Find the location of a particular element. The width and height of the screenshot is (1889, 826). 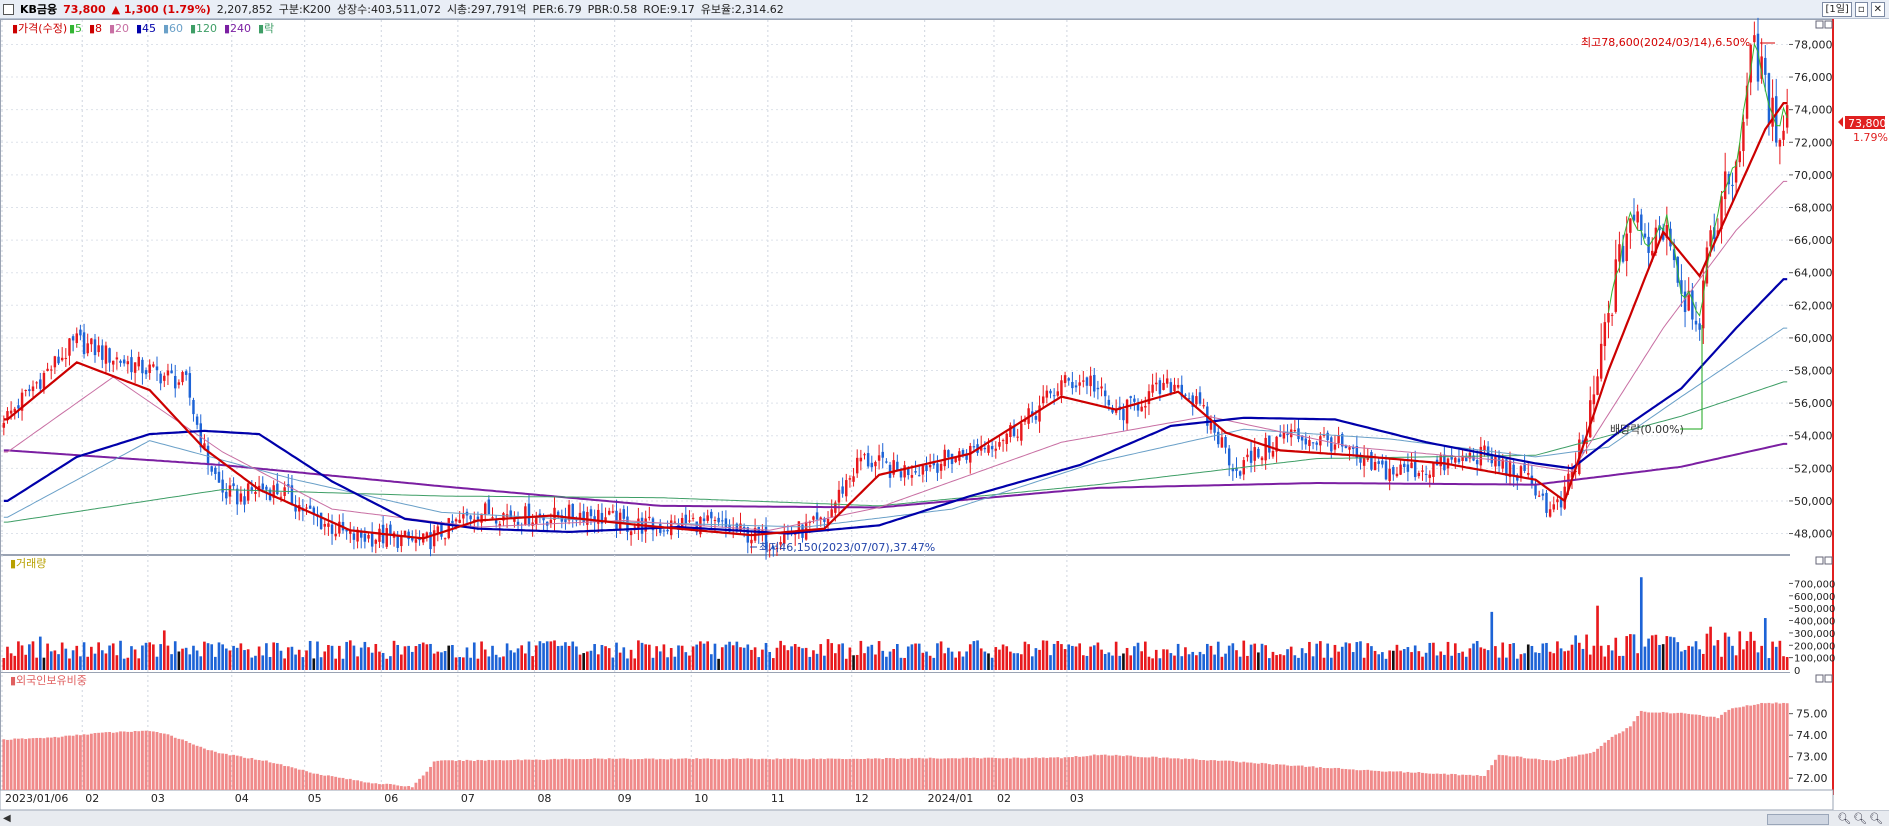

x-tick-label: 2023/01/06 is located at coordinates (36, 798).